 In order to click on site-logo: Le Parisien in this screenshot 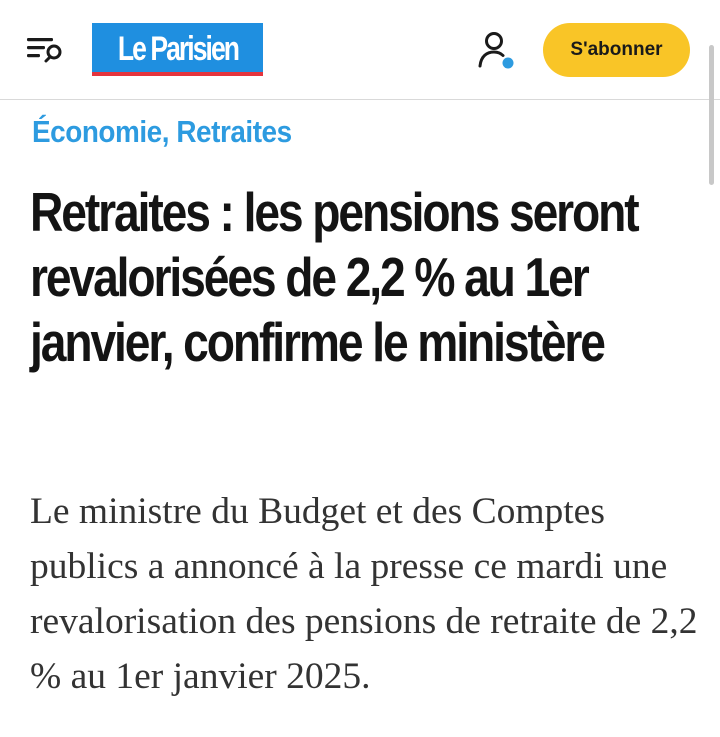, I will do `click(177, 49)`.